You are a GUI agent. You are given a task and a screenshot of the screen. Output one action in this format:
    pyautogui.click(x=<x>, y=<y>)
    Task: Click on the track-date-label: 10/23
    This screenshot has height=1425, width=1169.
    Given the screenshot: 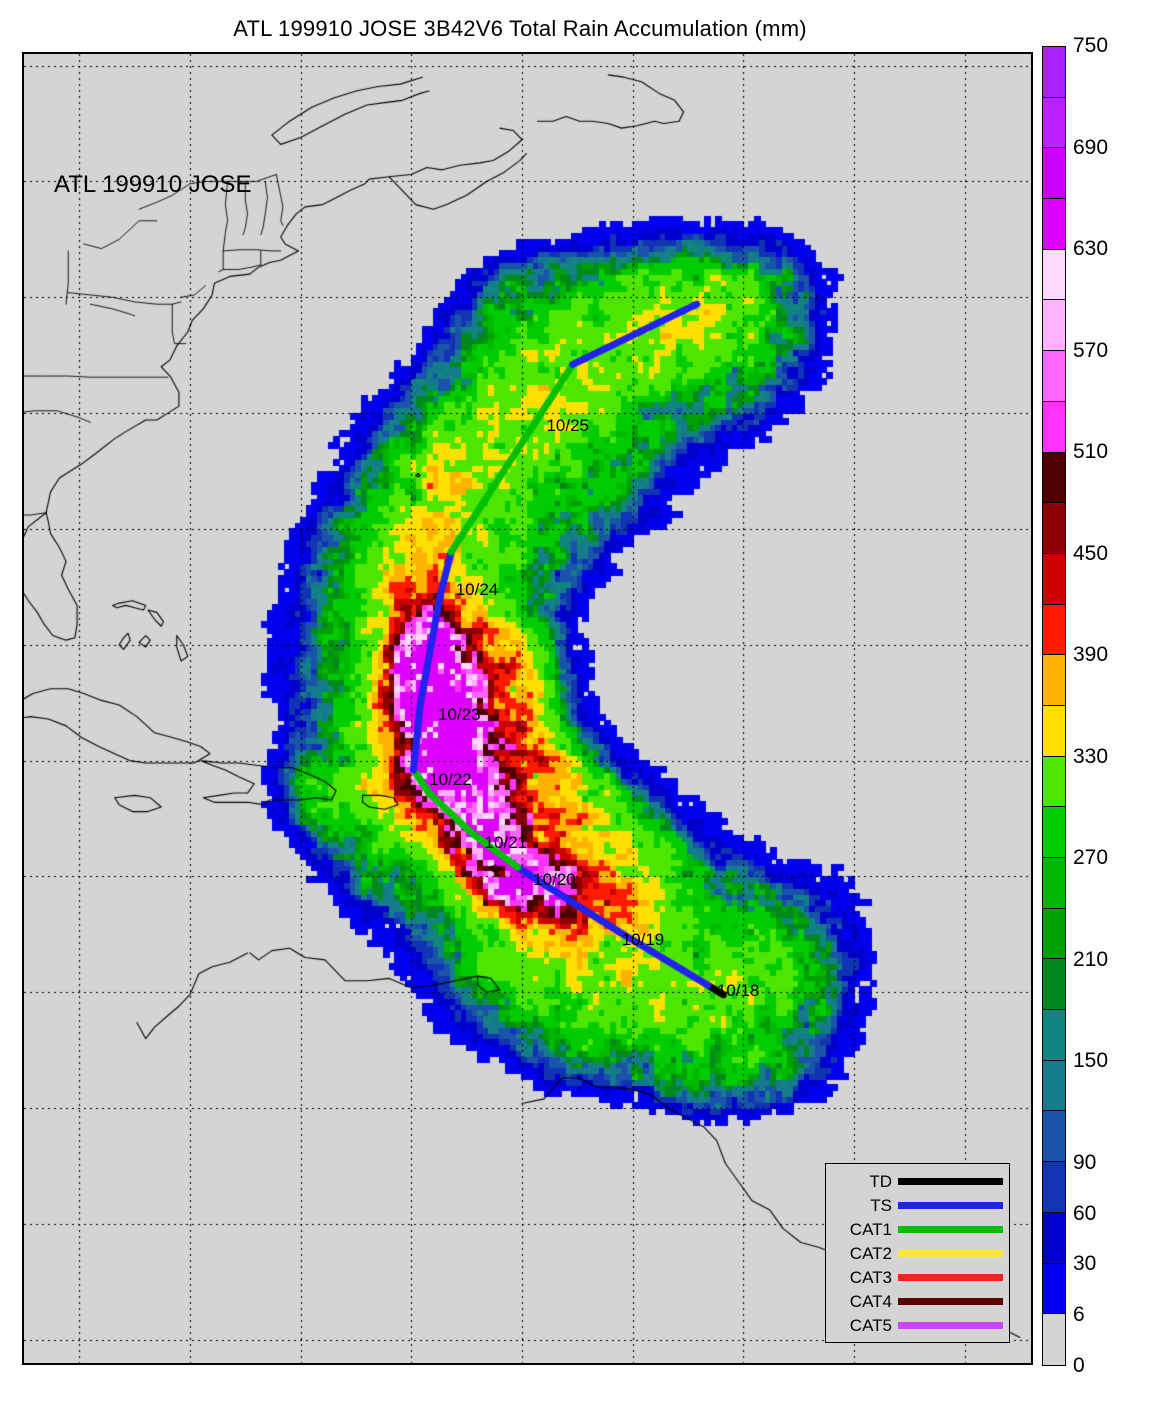 What is the action you would take?
    pyautogui.click(x=459, y=715)
    